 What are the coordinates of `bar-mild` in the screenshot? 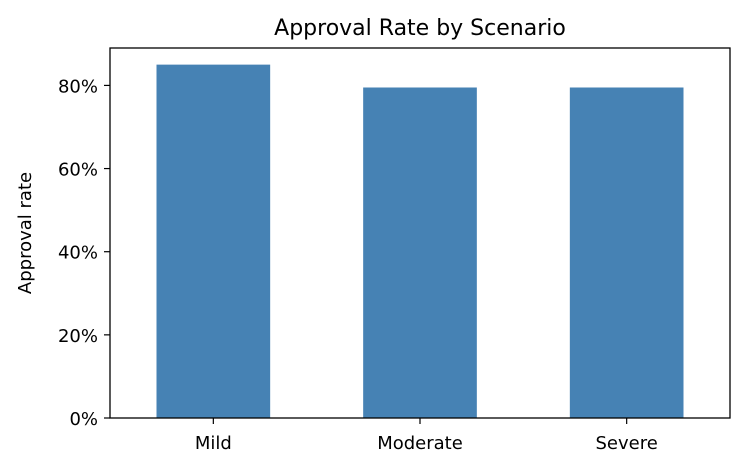 It's located at (213, 241).